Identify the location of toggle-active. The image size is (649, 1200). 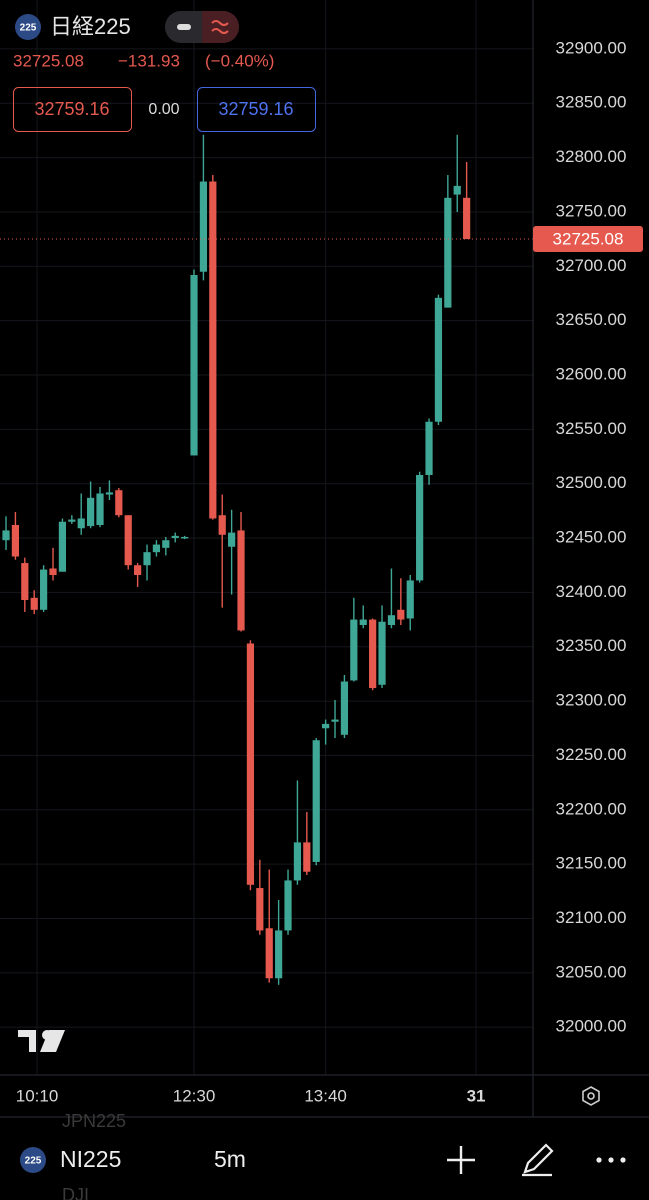
(220, 27).